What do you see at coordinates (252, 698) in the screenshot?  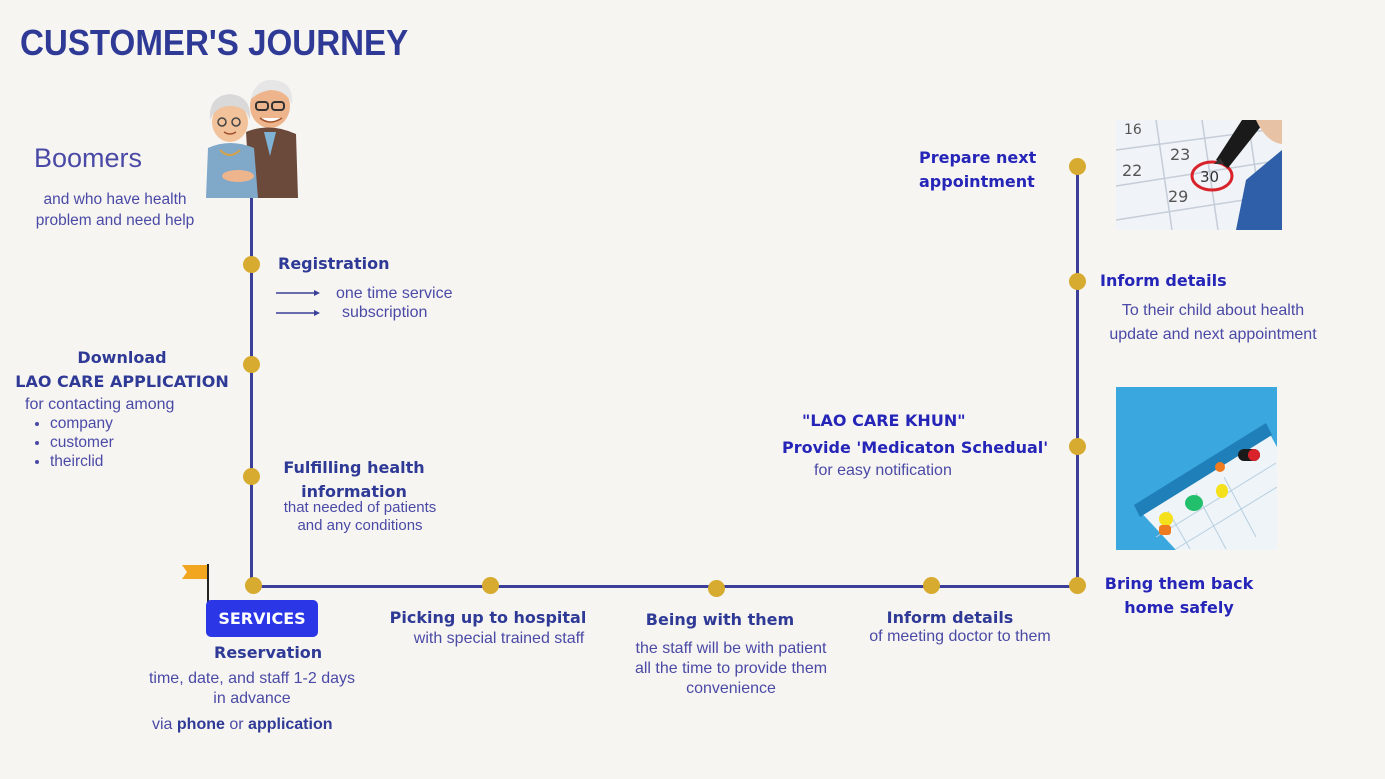 I see `reservation-desc-line2: in advance` at bounding box center [252, 698].